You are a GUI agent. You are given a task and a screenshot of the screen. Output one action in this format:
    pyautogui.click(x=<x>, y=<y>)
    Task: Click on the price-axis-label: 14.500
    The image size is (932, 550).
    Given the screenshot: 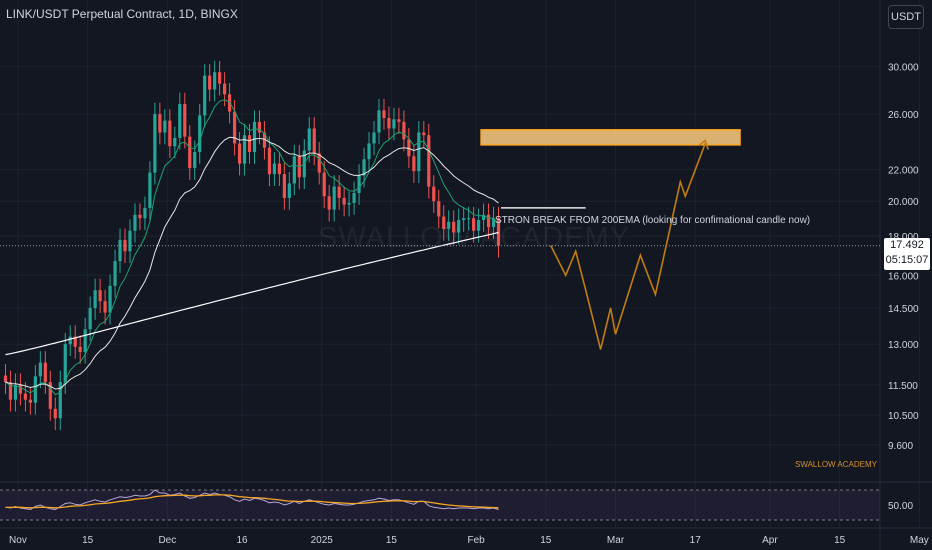 What is the action you would take?
    pyautogui.click(x=903, y=309)
    